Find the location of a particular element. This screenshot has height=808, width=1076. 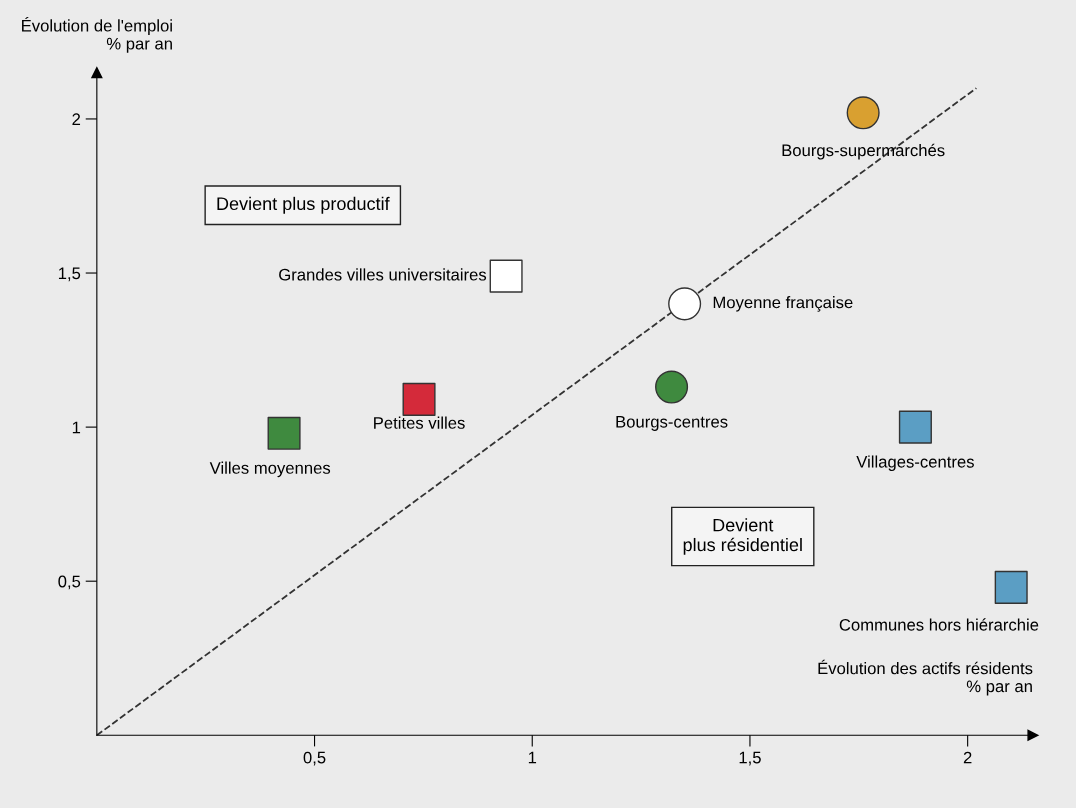

x-tick-label: 2 is located at coordinates (967, 757).